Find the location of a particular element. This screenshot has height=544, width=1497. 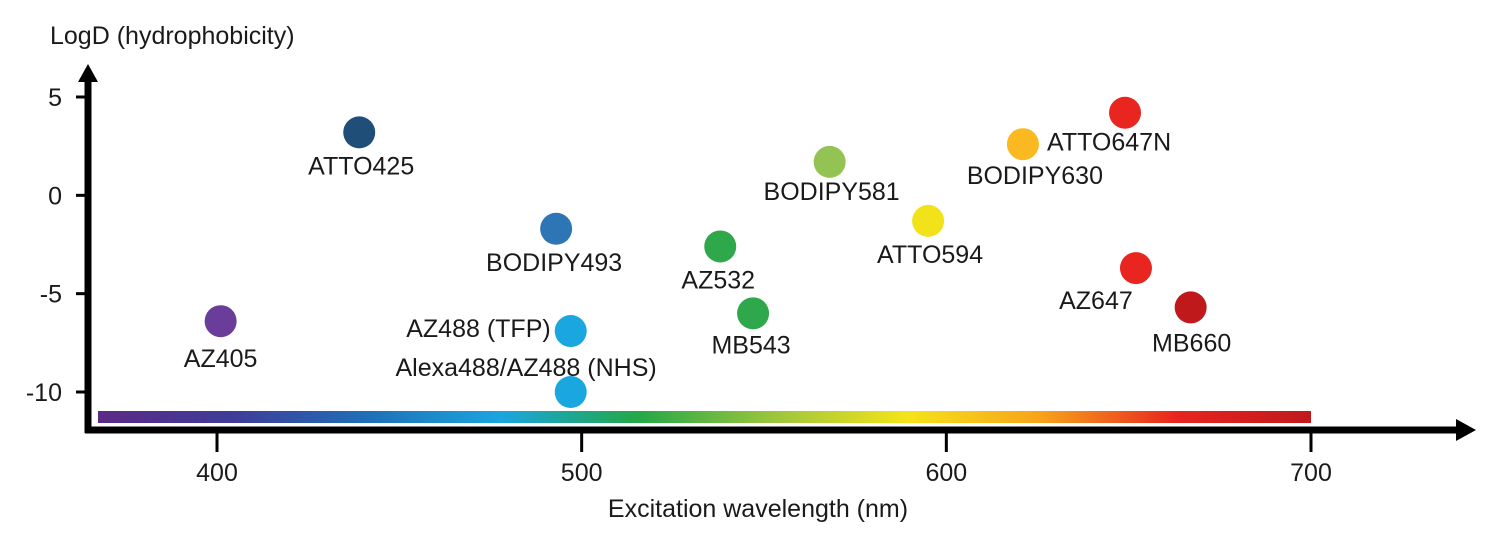

data-label: ATTO425 is located at coordinates (361, 166).